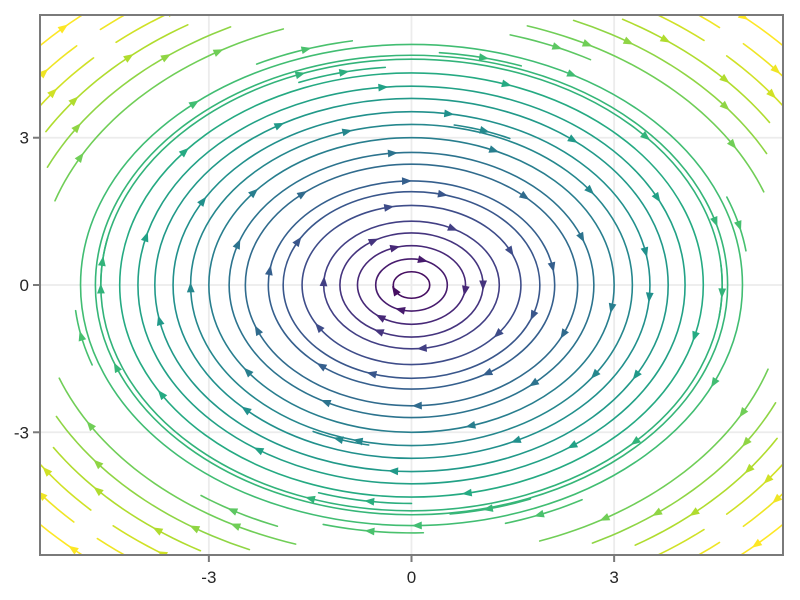  What do you see at coordinates (208, 577) in the screenshot?
I see `x-tick-label: -3` at bounding box center [208, 577].